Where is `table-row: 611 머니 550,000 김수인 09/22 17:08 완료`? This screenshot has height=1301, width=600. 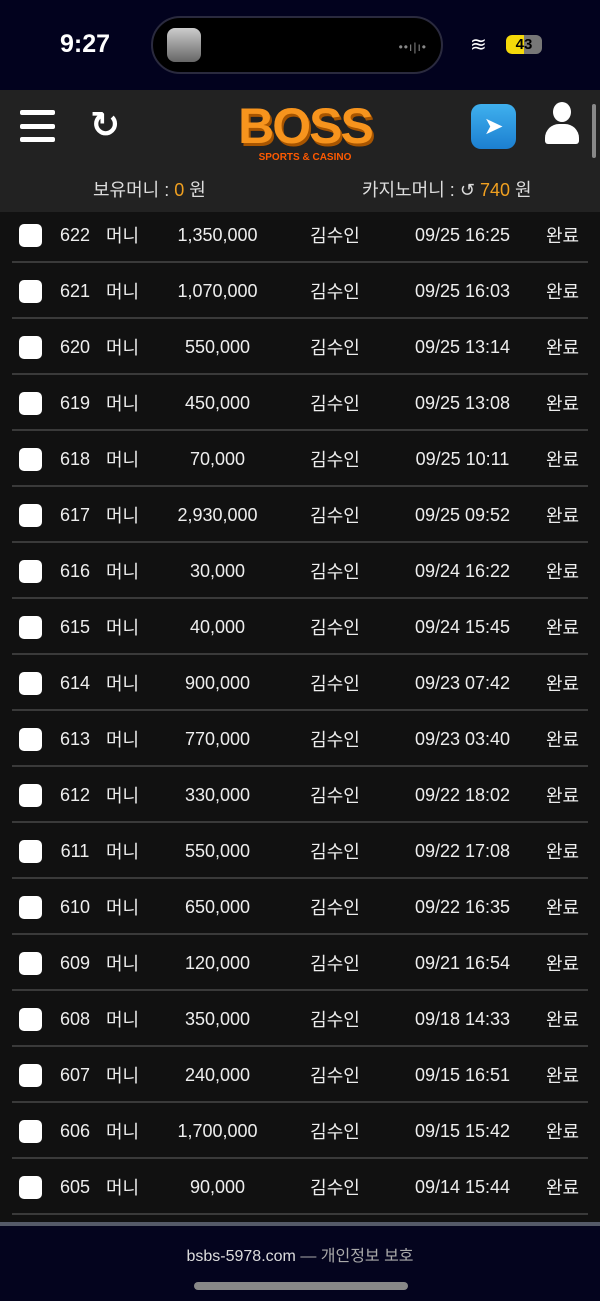
table-row: 611 머니 550,000 김수인 09/22 17:08 완료 is located at coordinates (300, 851).